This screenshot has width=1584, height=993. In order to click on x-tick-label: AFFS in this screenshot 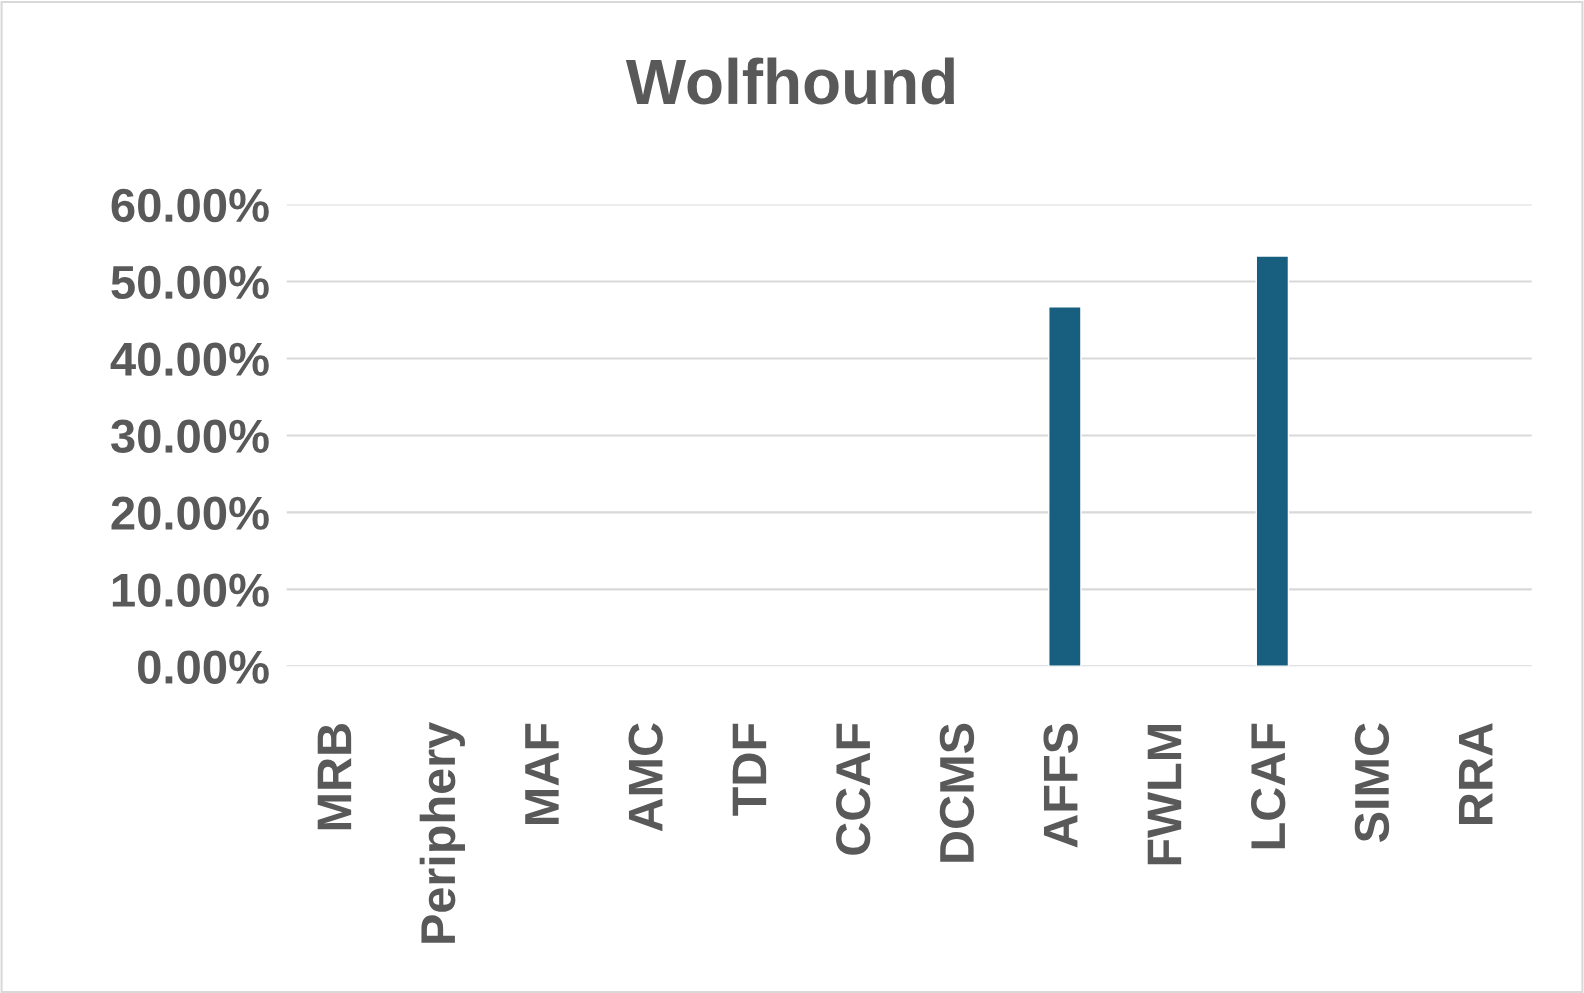, I will do `click(1060, 785)`.